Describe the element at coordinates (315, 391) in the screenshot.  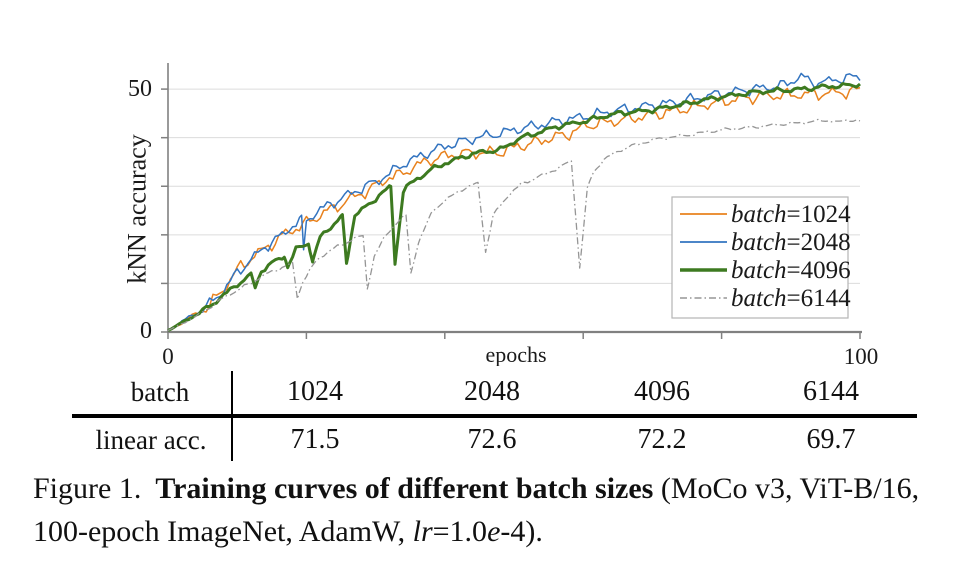
I see `table-batch-1024: 1024` at that location.